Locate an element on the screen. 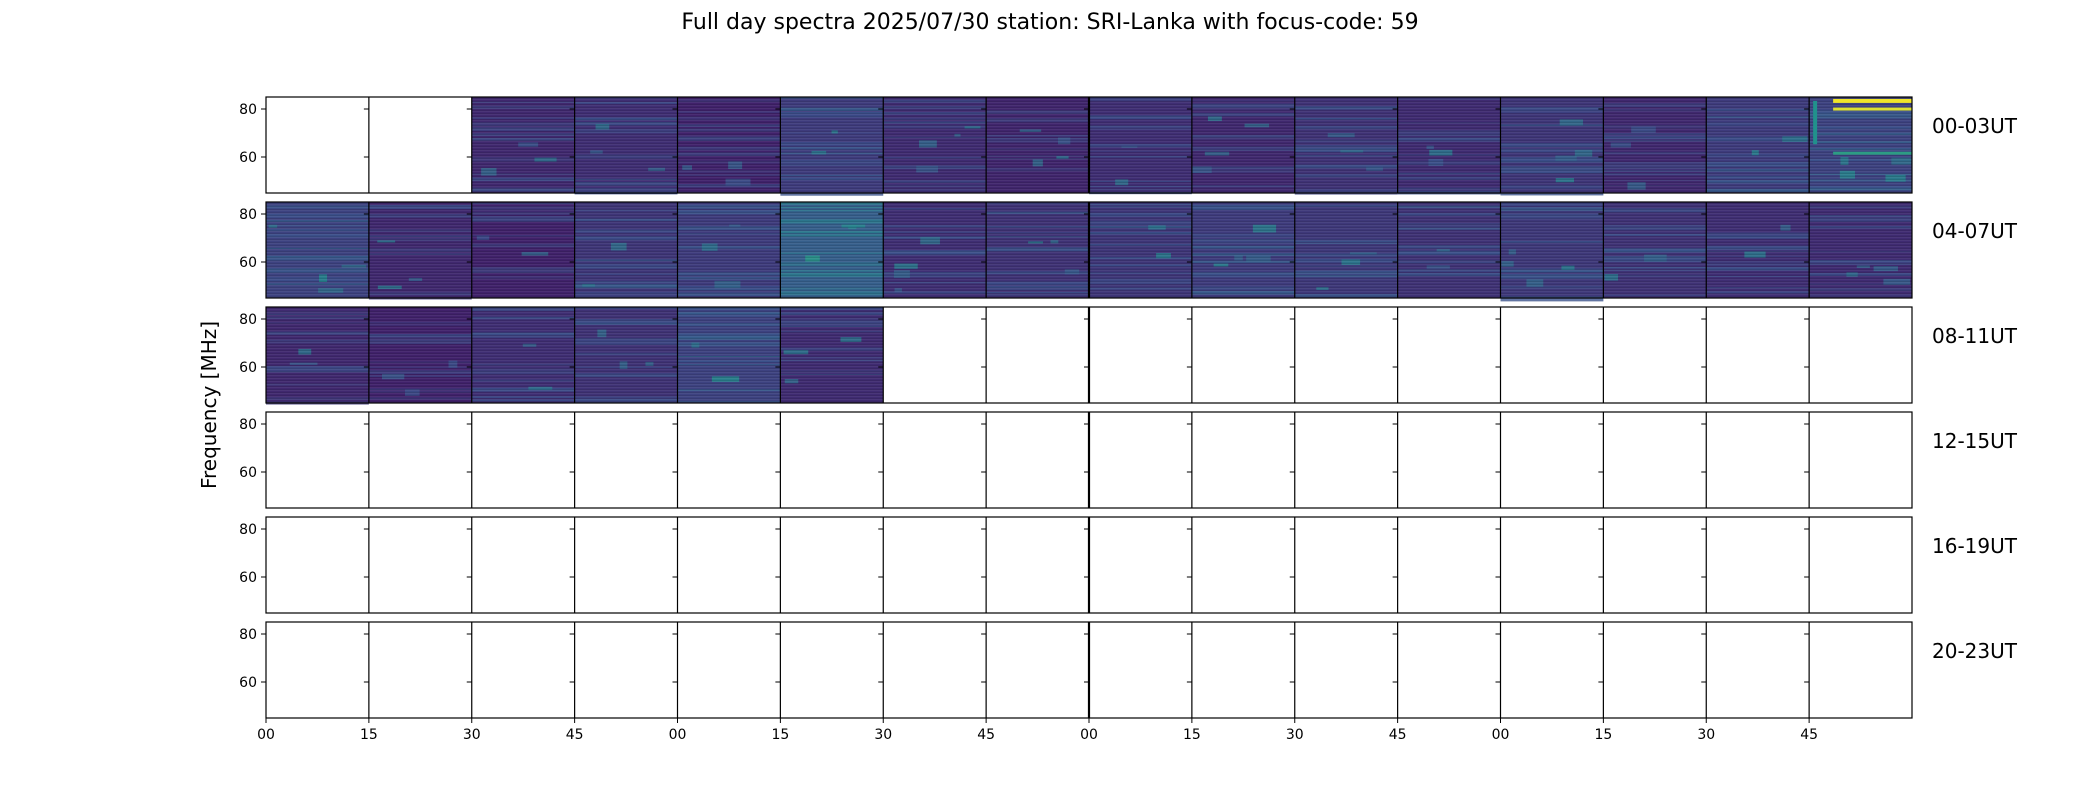 The image size is (2100, 800). row-label: 16-19UT is located at coordinates (1975, 546).